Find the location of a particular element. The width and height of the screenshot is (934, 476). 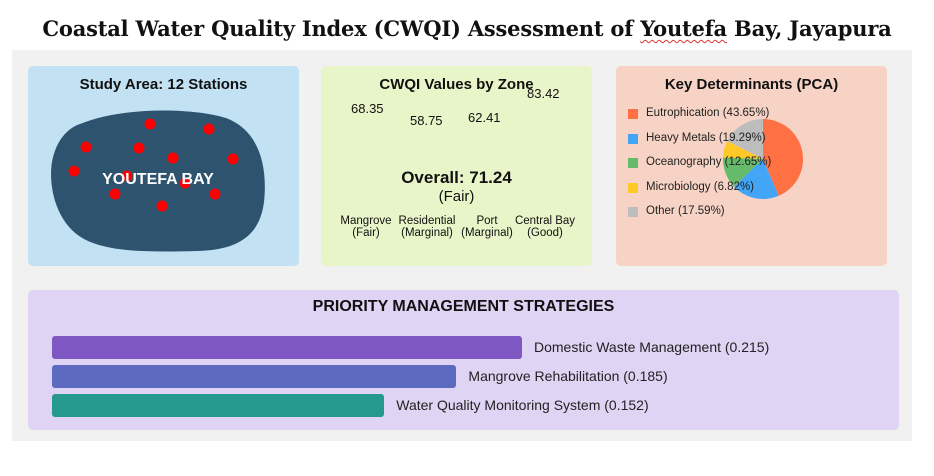

overall-class: (Fair) is located at coordinates (456, 196).